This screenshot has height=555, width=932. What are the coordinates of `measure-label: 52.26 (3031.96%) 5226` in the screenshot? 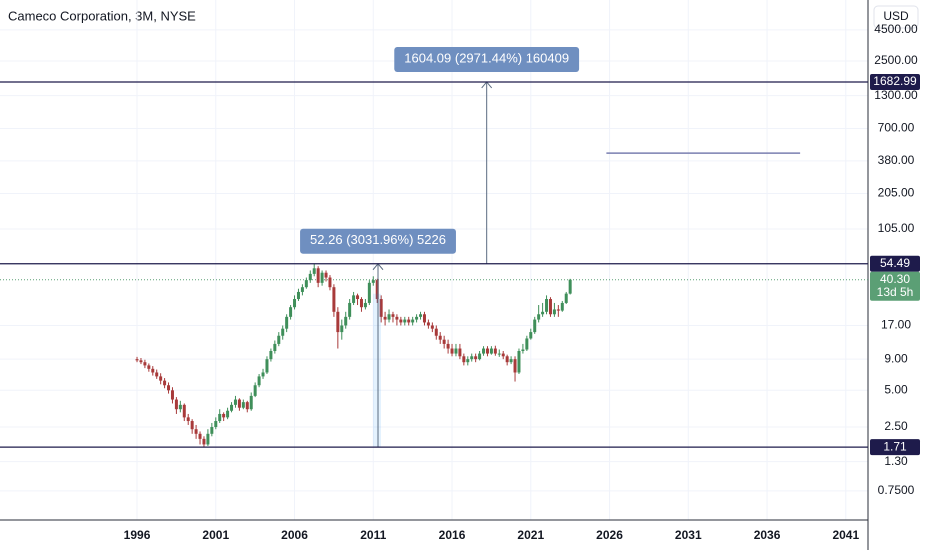 It's located at (378, 239).